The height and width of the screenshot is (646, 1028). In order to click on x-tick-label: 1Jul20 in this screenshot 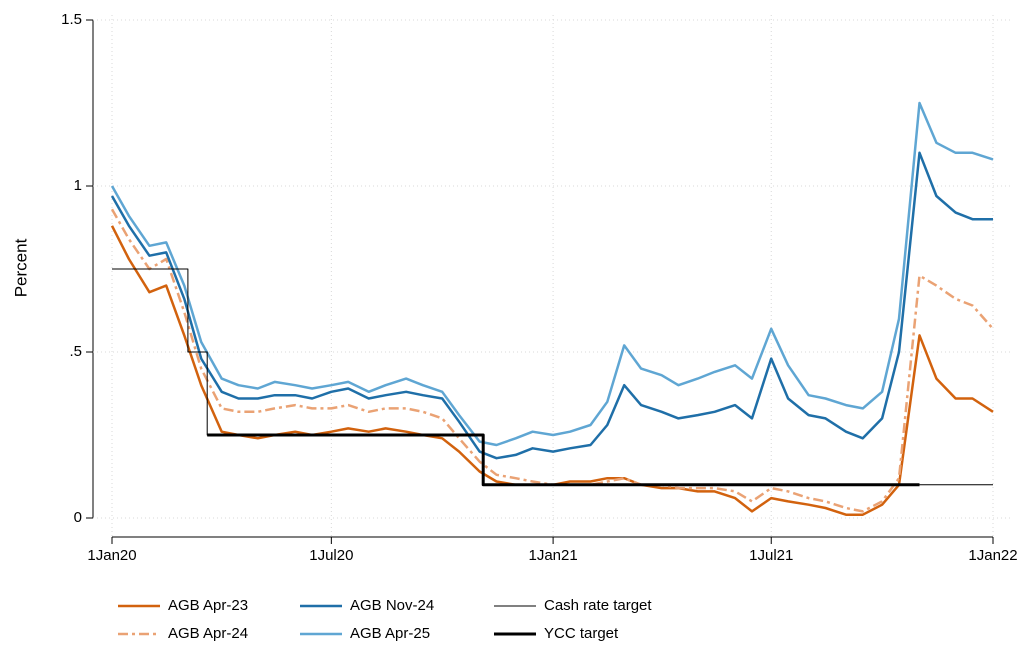, I will do `click(331, 555)`.